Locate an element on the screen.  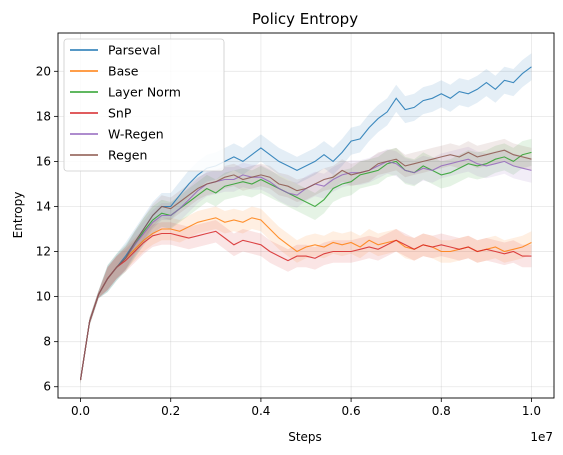
x-tick-label: 1.0 is located at coordinates (531, 411).